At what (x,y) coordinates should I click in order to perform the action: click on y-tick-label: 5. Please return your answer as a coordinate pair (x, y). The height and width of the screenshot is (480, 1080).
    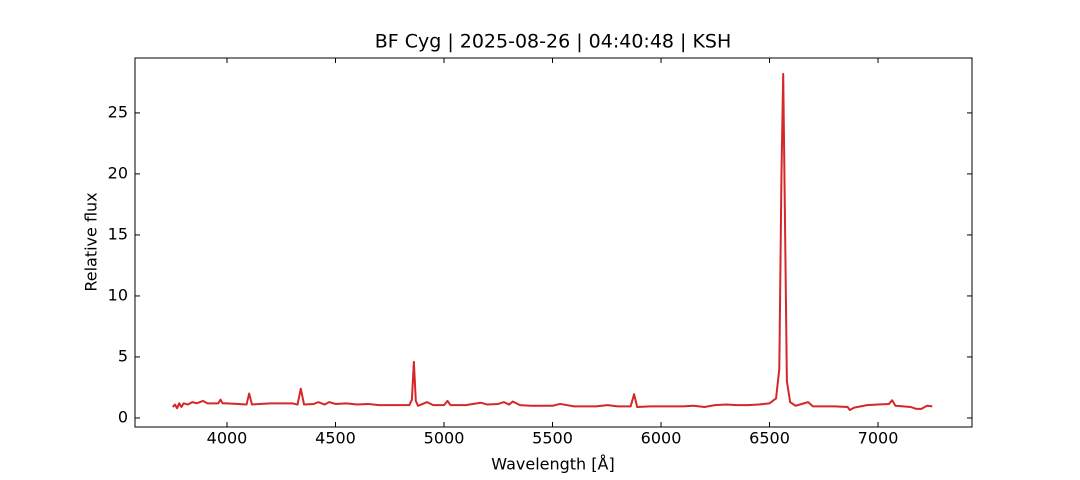
    Looking at the image, I should click on (123, 355).